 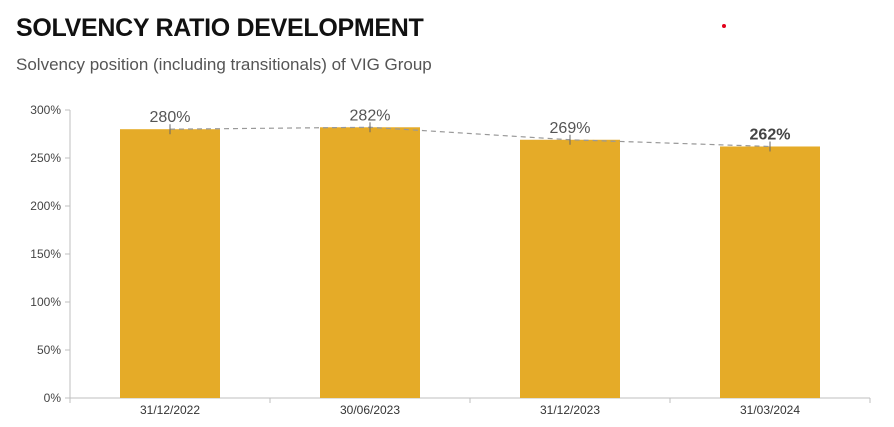 I want to click on y-tick-label: 250%, so click(x=45, y=158).